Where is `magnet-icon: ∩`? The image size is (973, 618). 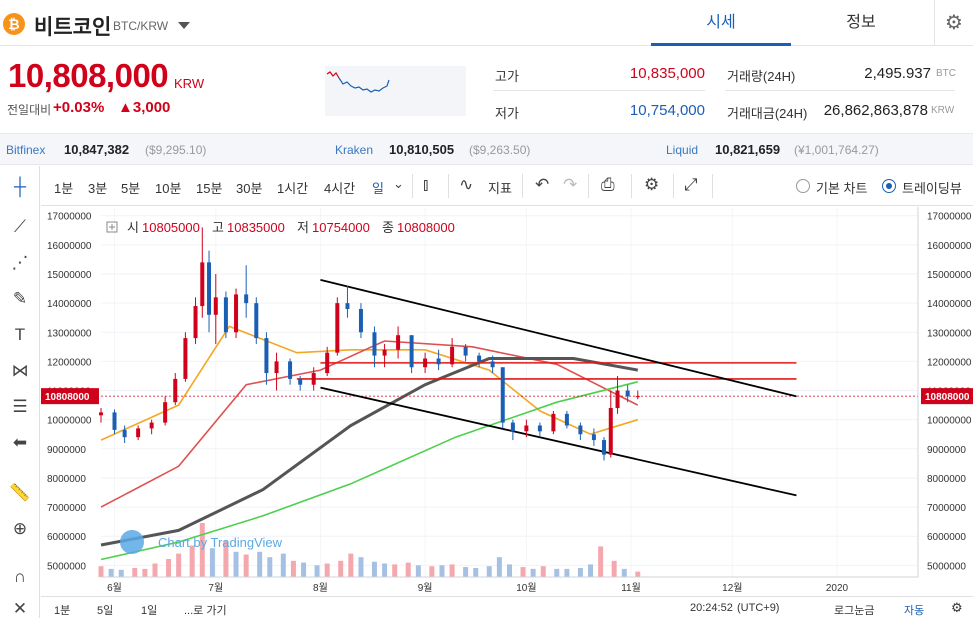 magnet-icon: ∩ is located at coordinates (20, 576).